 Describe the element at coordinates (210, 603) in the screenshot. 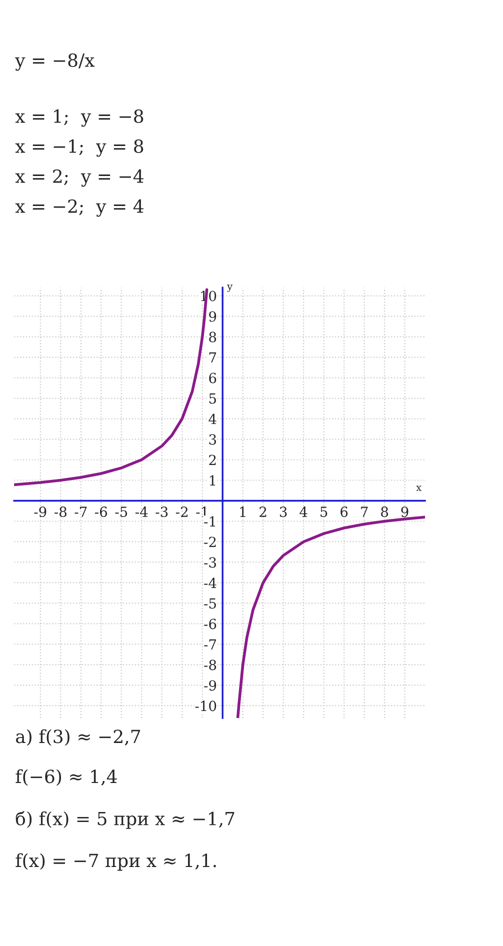

I see `y-tick-label: -5` at that location.